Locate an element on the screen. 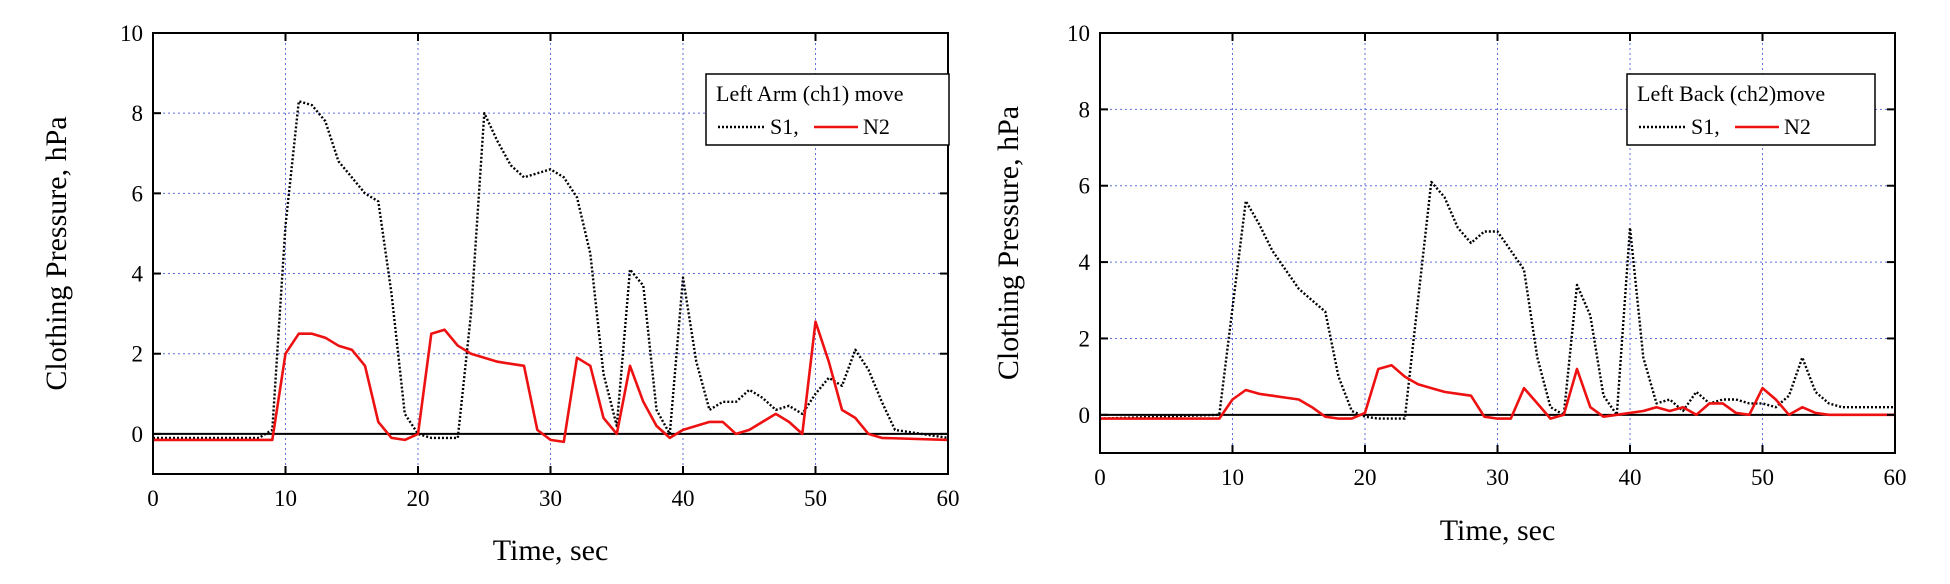 Image resolution: width=1950 pixels, height=584 pixels. legend: Left Back (ch2)move S1, N2 is located at coordinates (1751, 109).